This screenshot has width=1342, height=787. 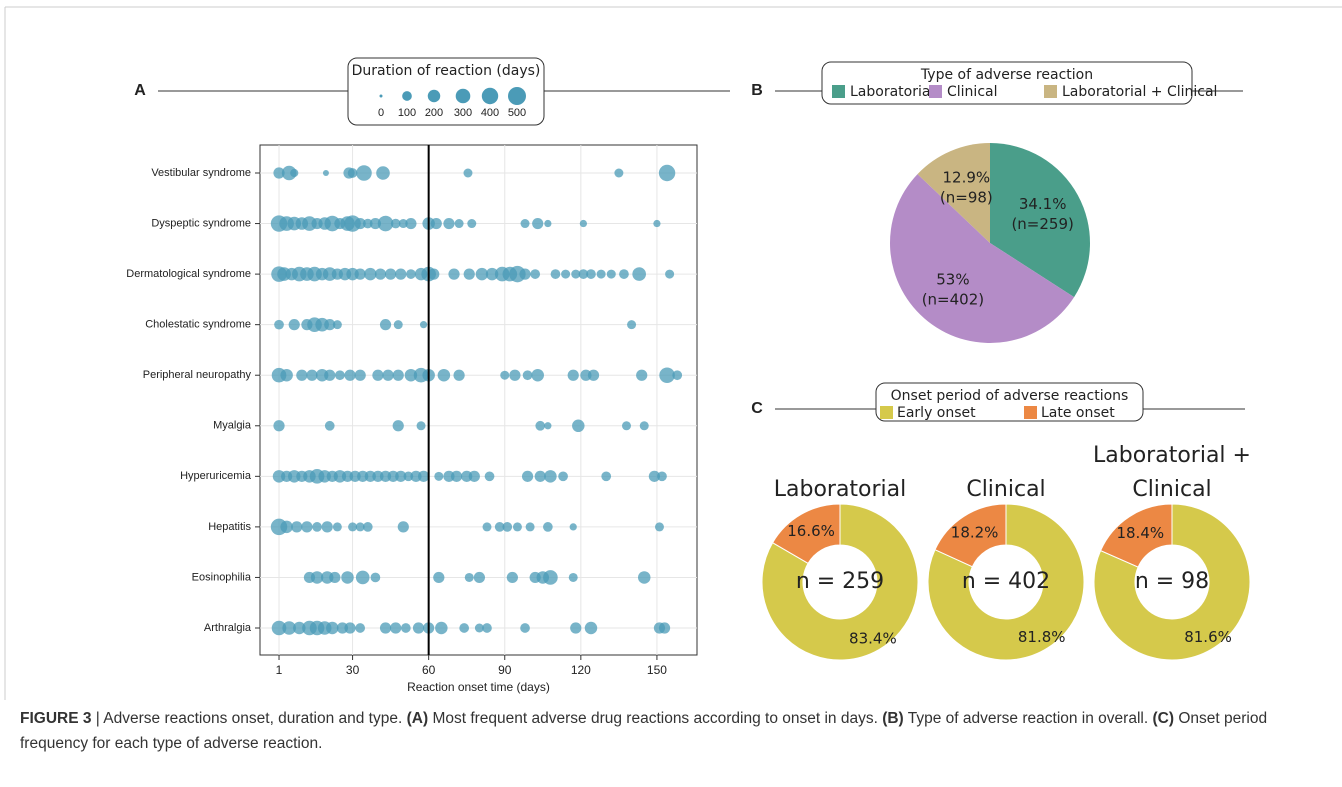 I want to click on legend-title: Duration of reaction (days), so click(x=446, y=71).